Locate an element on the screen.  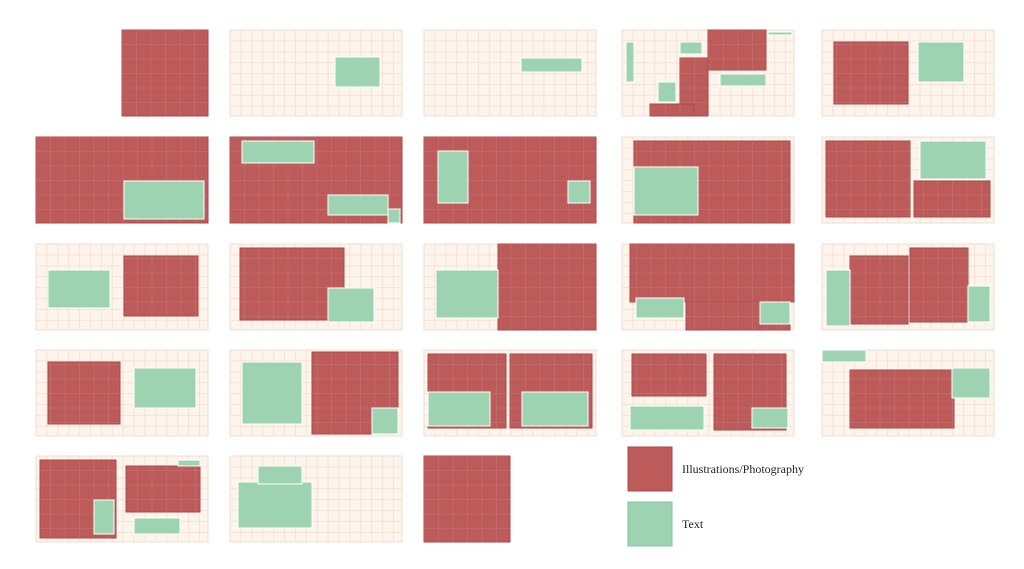
page-grid is located at coordinates (510, 73).